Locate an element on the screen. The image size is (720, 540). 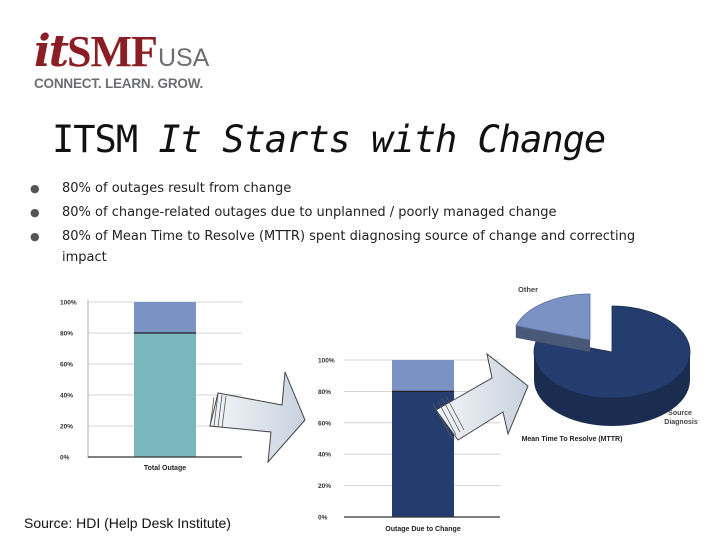
pie-label-source-line1: Source is located at coordinates (680, 413).